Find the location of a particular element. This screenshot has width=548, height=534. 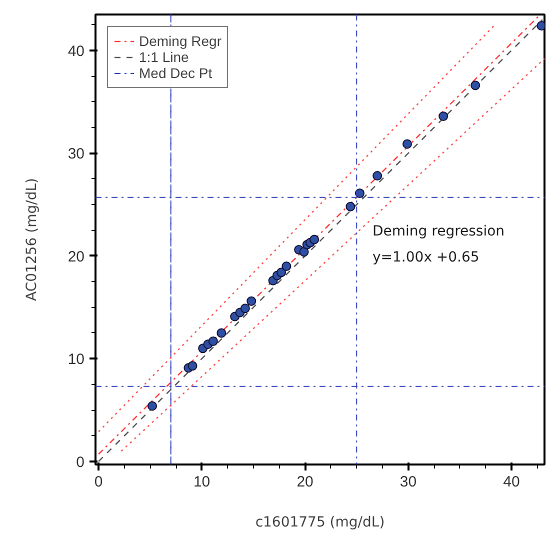

x-tick-label: 10 is located at coordinates (201, 482).